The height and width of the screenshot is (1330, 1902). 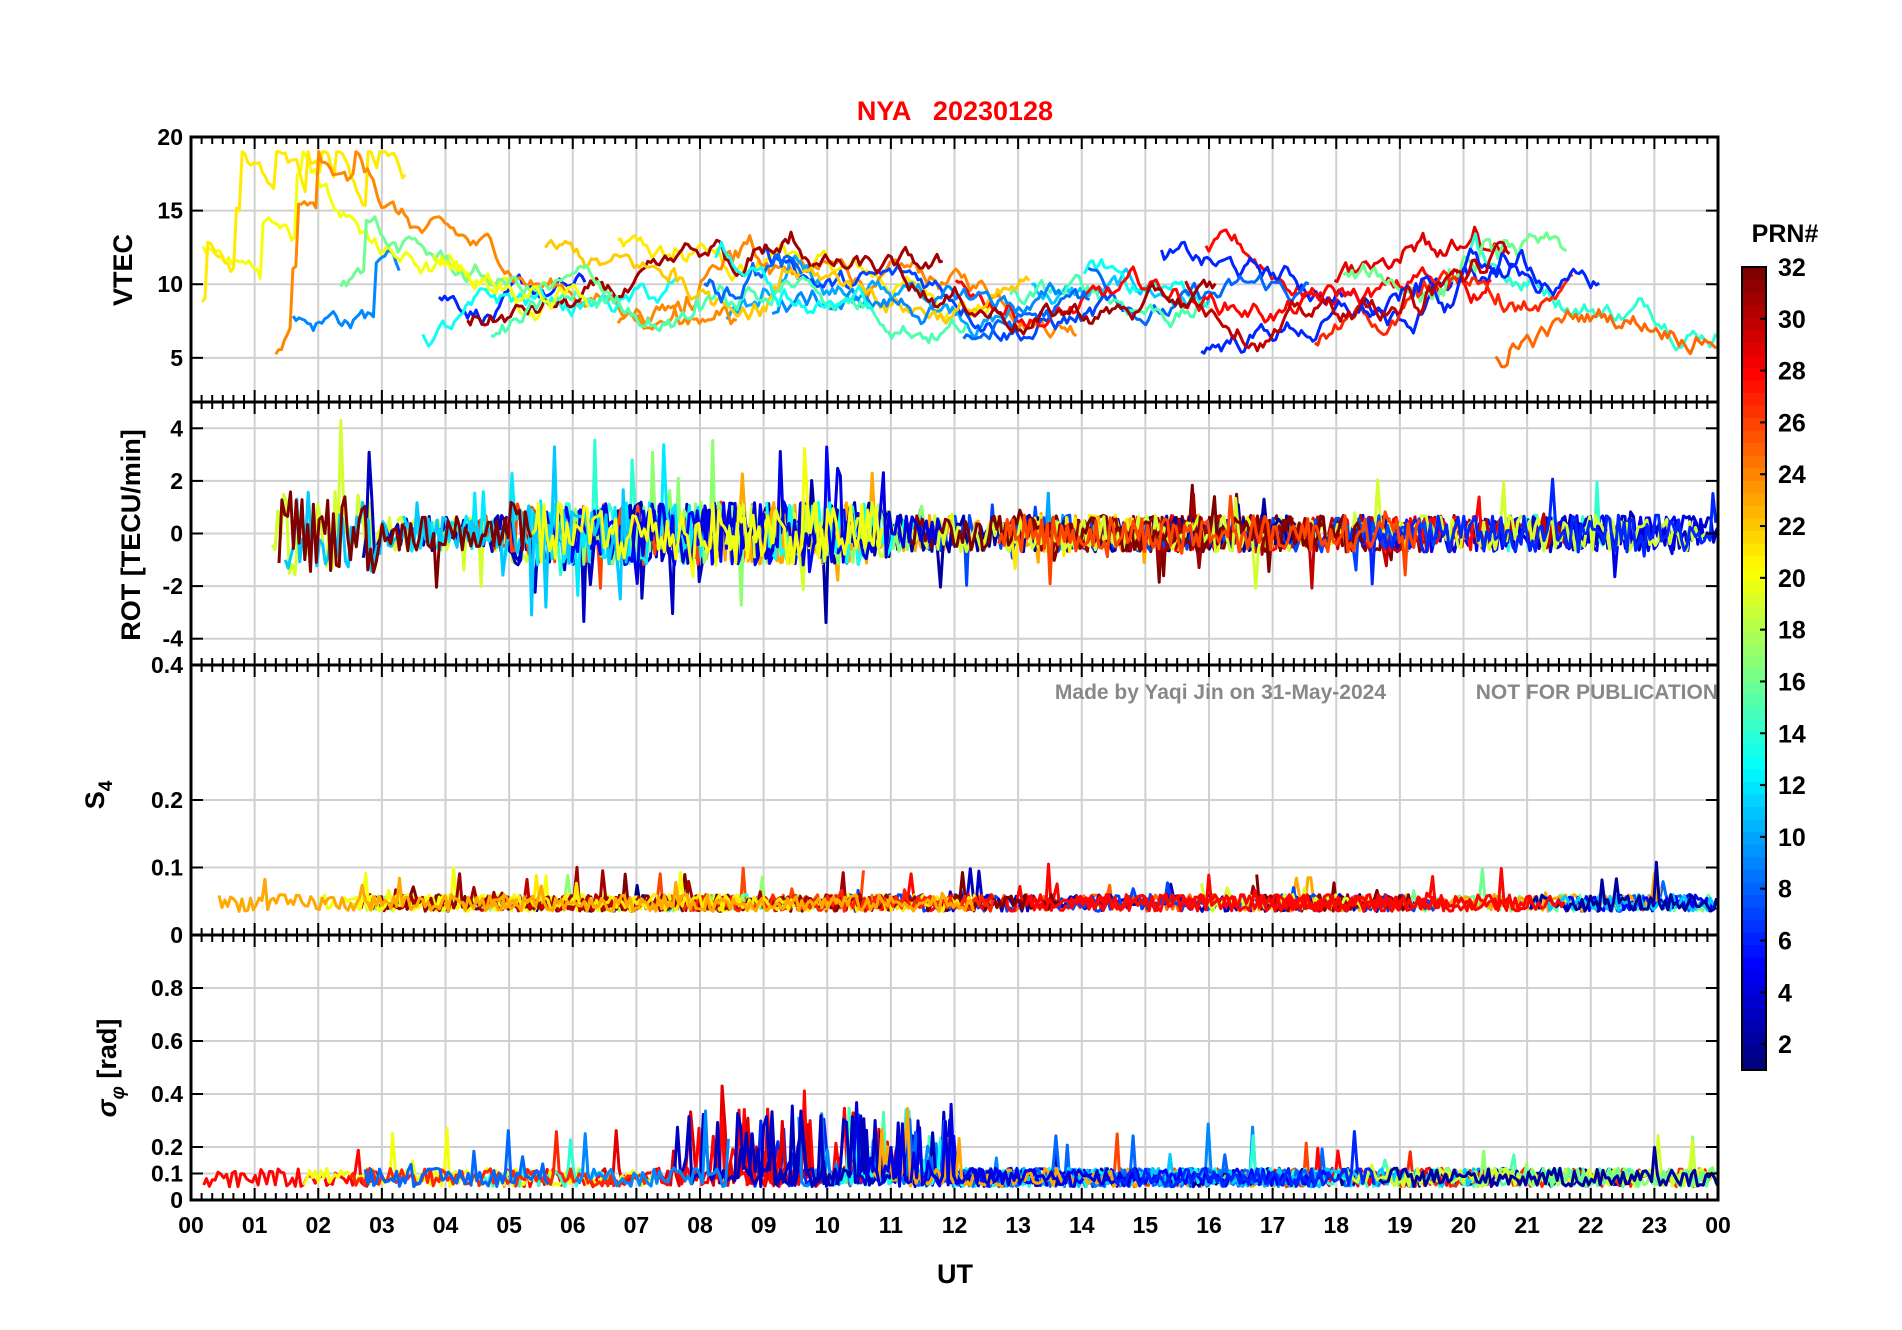 What do you see at coordinates (960, 1136) in the screenshot?
I see `traces-sigma_phi` at bounding box center [960, 1136].